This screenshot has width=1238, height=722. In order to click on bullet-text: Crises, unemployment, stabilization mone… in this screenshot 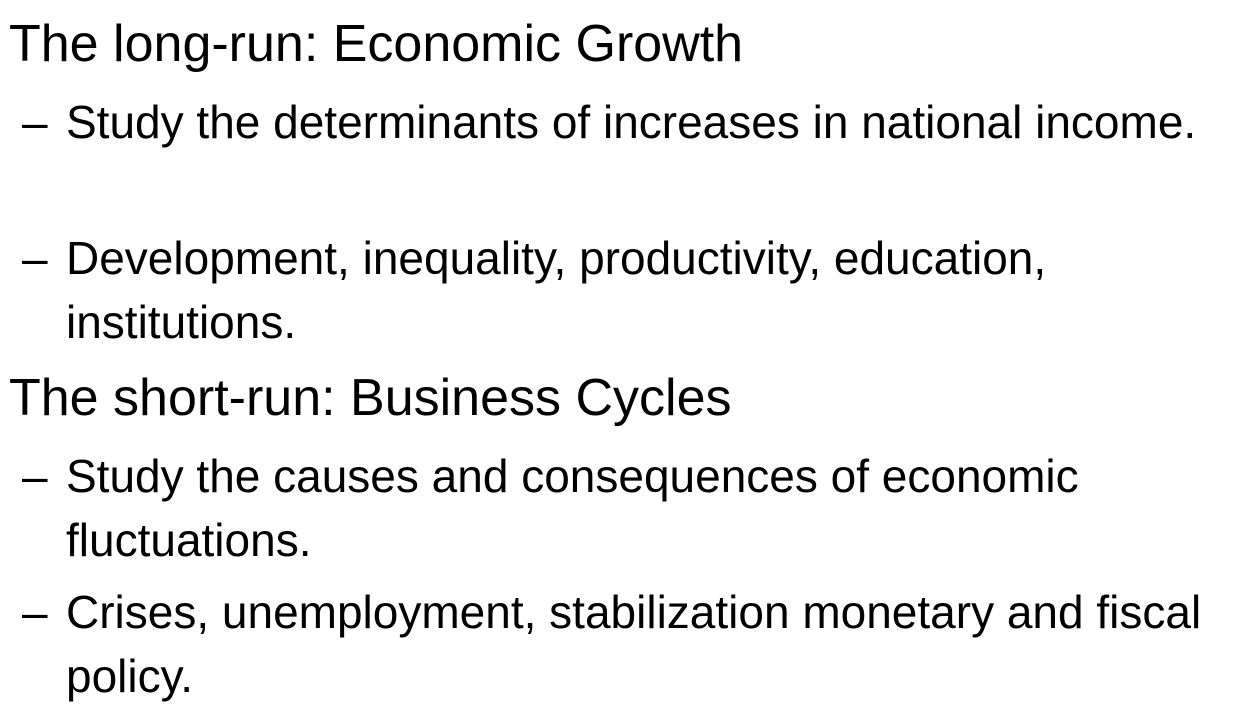, I will do `click(634, 644)`.